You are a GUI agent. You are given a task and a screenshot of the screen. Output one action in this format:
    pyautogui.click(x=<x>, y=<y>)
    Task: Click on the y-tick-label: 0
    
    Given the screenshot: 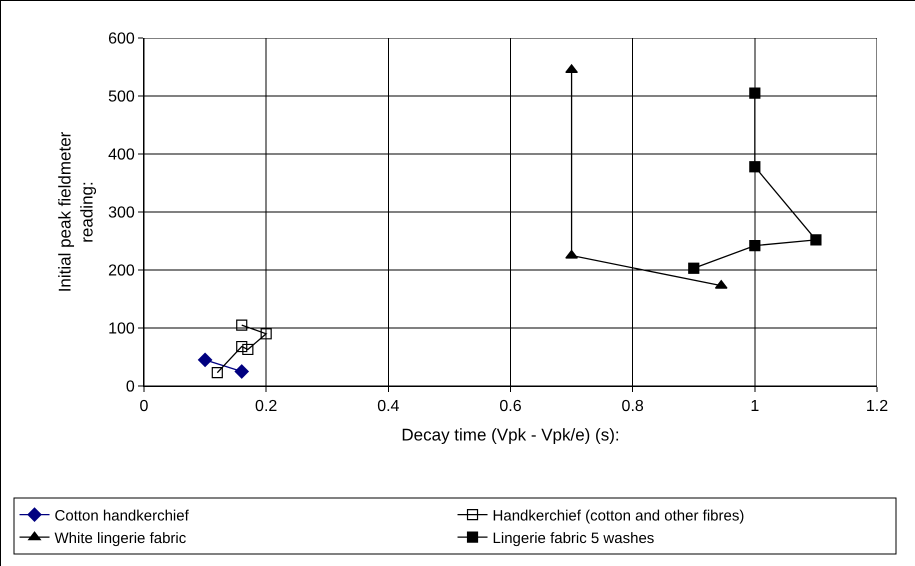 What is the action you would take?
    pyautogui.click(x=130, y=387)
    